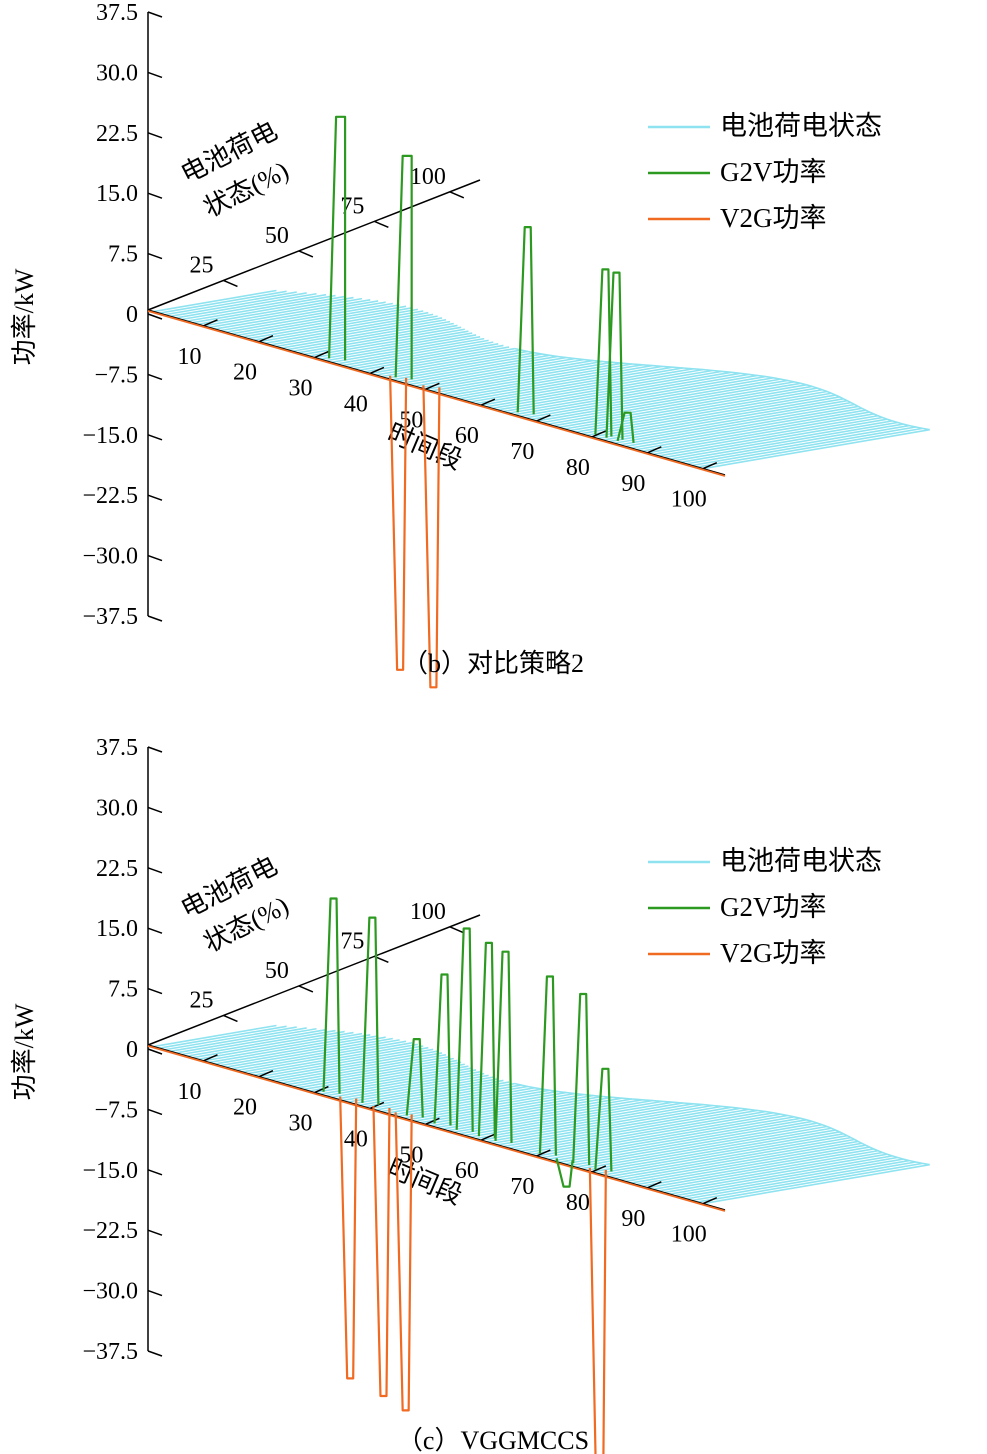 This screenshot has height=1454, width=987. I want to click on y-tick-label: 37.5, so click(117, 13).